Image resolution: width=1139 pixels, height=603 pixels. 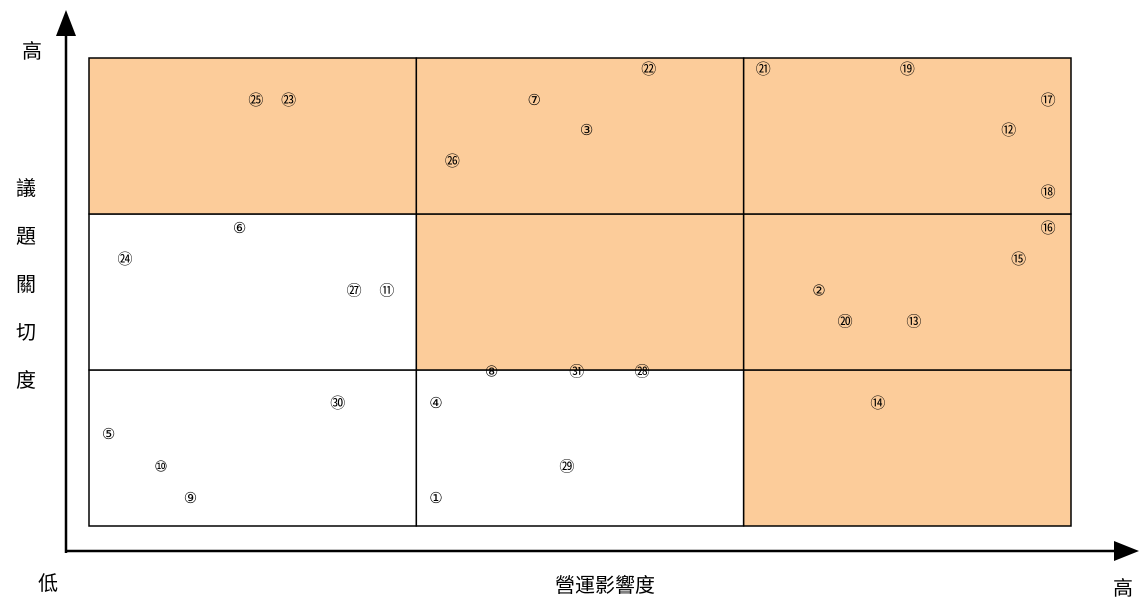 I want to click on data-point: ㉖, so click(x=452, y=161).